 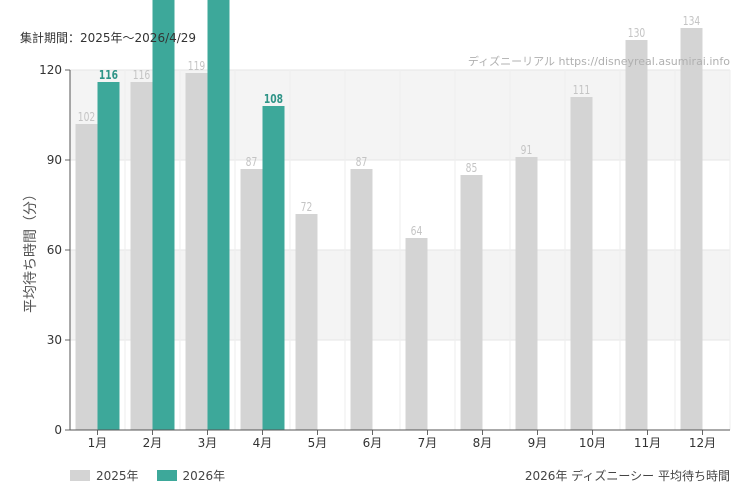 What do you see at coordinates (54, 250) in the screenshot?
I see `y-tick-label: 60` at bounding box center [54, 250].